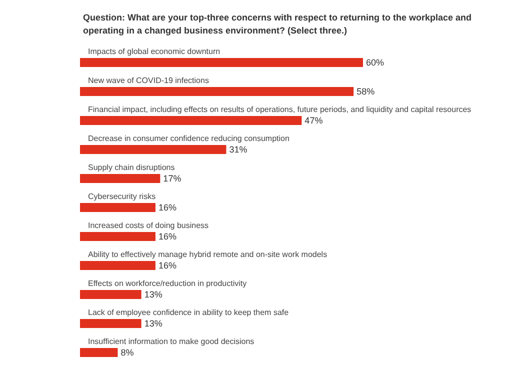 The image size is (513, 375). Describe the element at coordinates (313, 121) in the screenshot. I see `data-label: 47%` at that location.